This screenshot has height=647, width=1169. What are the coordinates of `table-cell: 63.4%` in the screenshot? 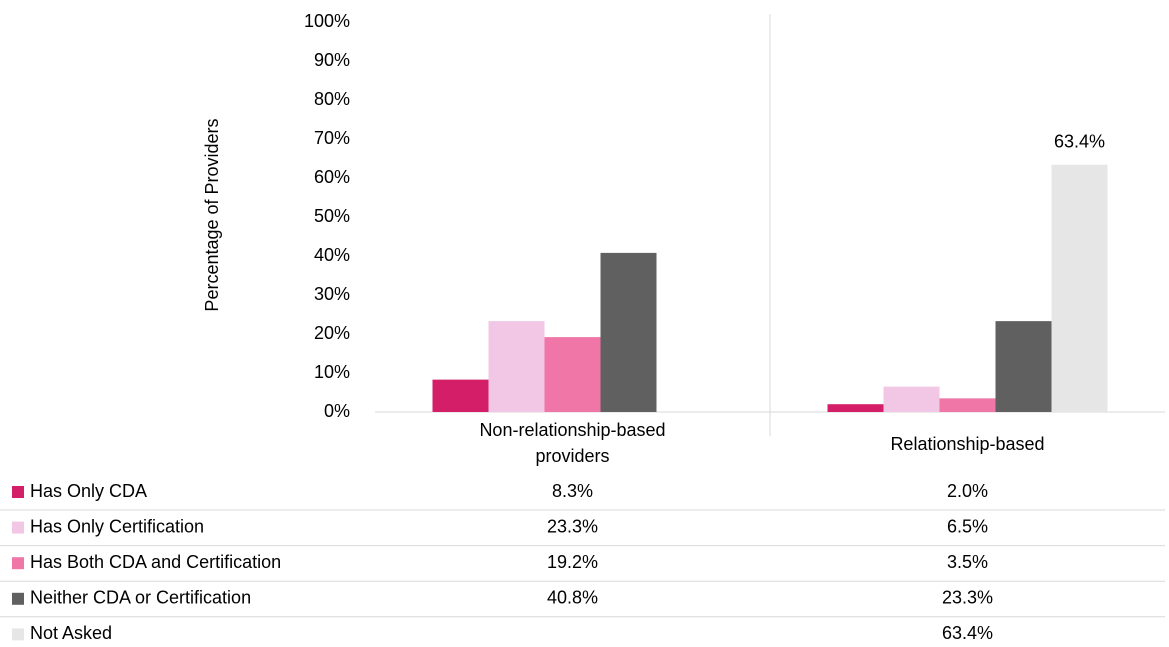 It's located at (967, 633).